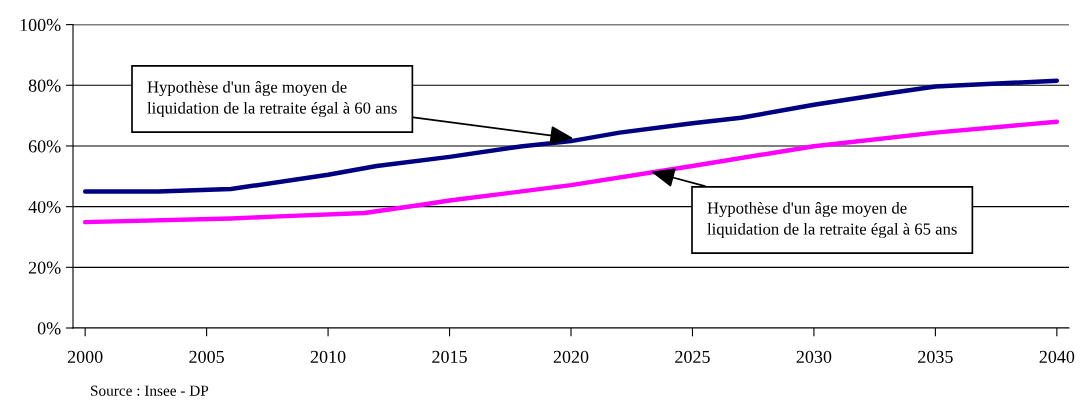 The image size is (1085, 401). What do you see at coordinates (692, 356) in the screenshot?
I see `x-tick-label: 2025` at bounding box center [692, 356].